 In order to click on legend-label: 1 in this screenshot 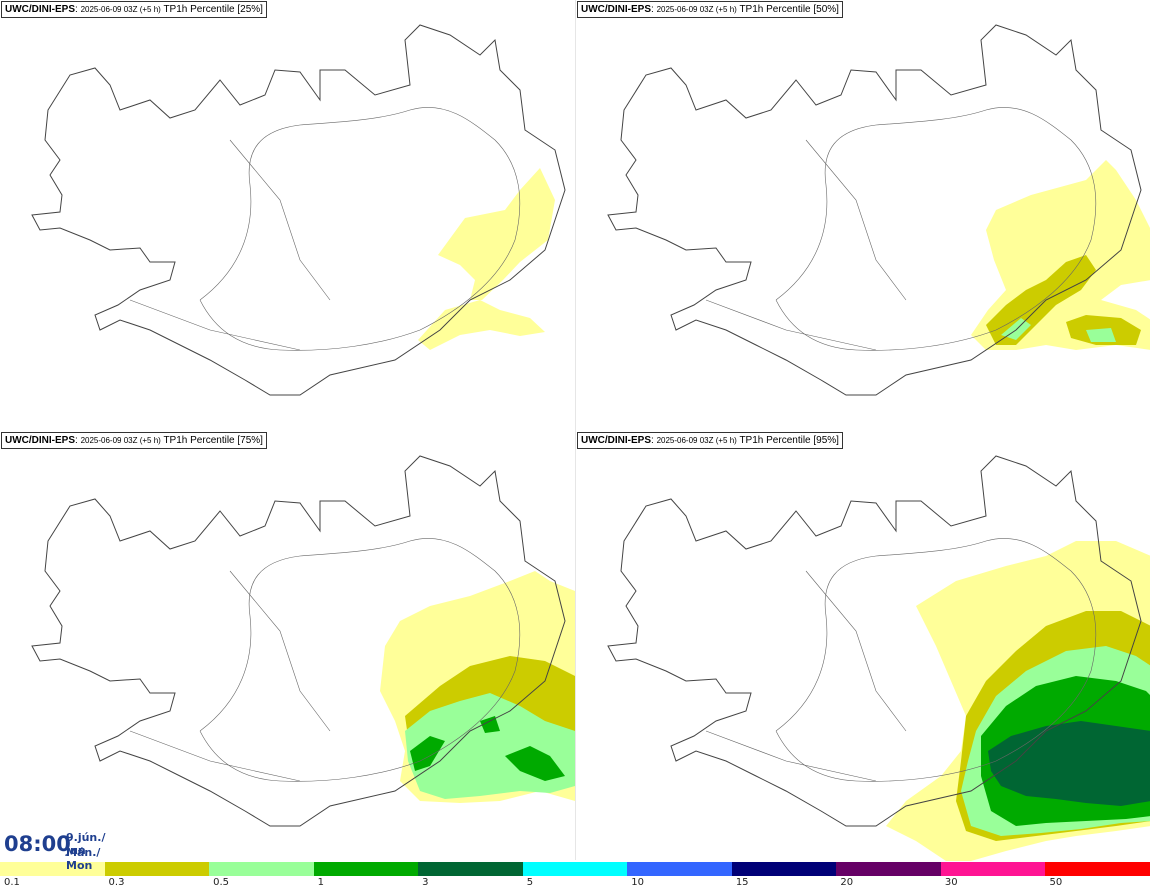, I will do `click(320, 882)`.